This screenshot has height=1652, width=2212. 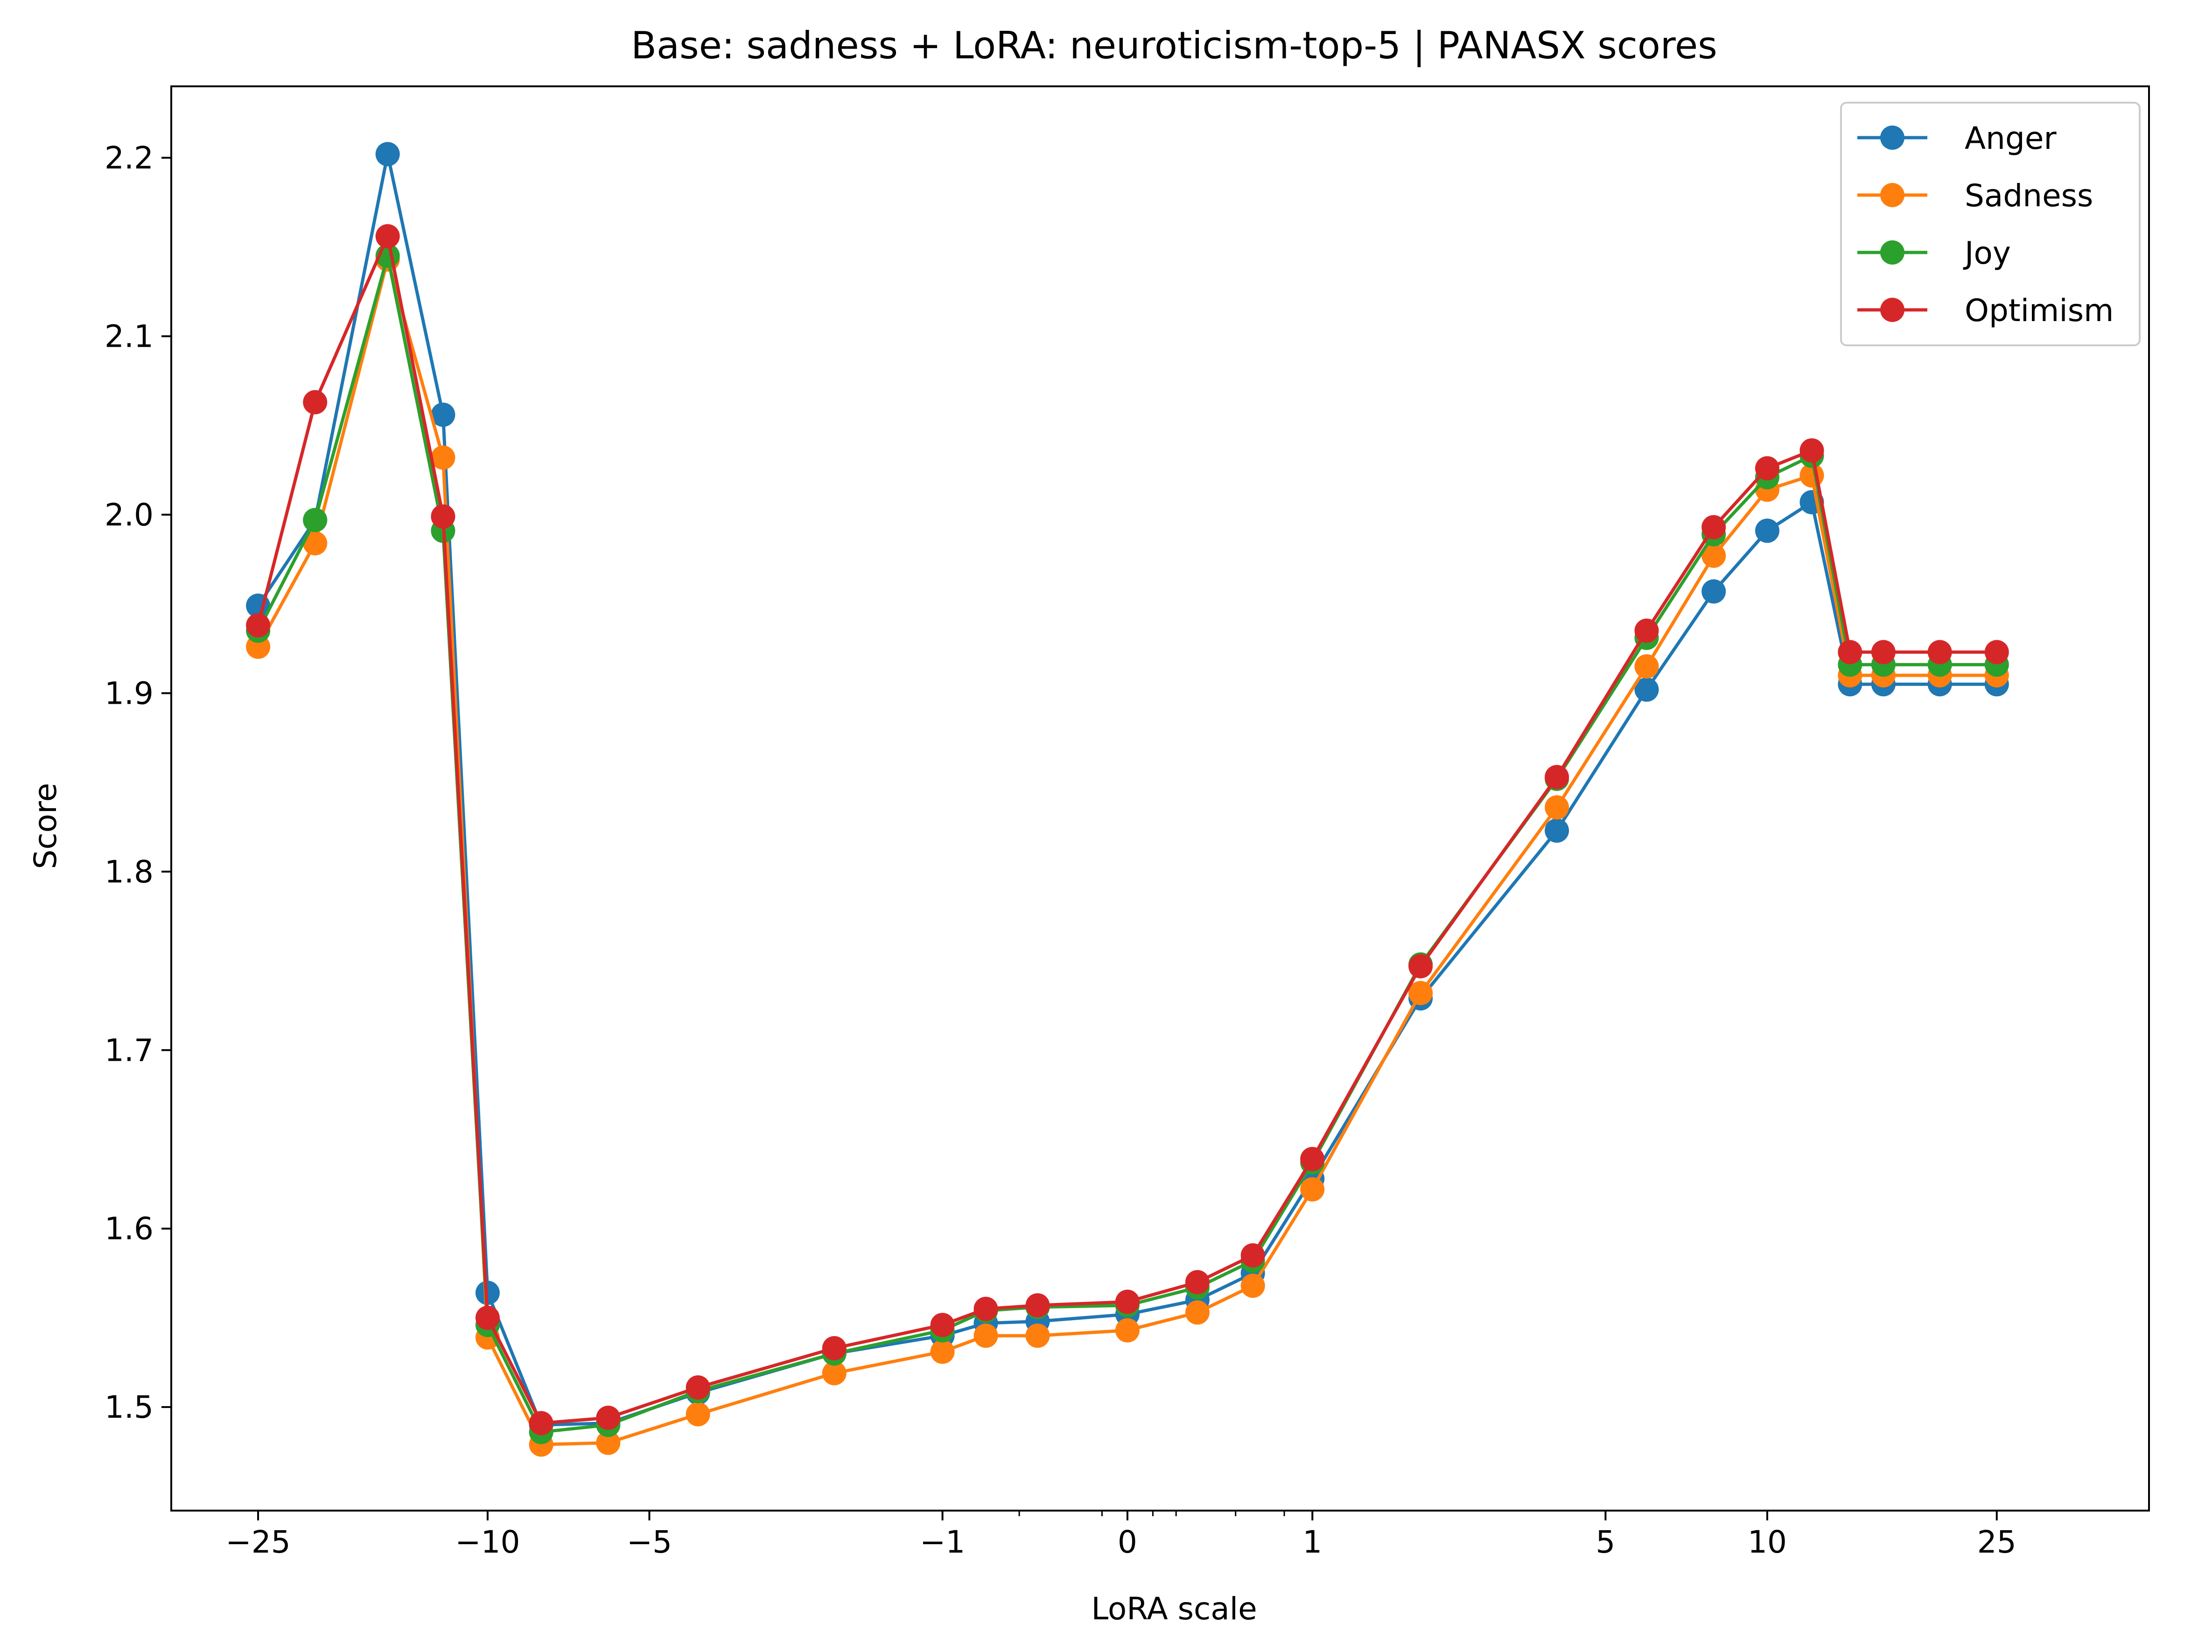 I want to click on legend-label: Sadness, so click(x=2029, y=196).